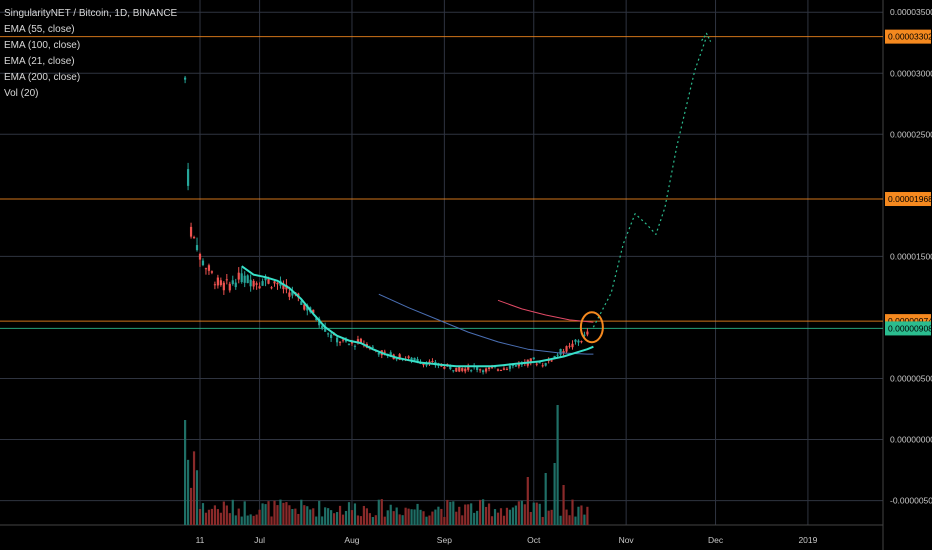 Image resolution: width=932 pixels, height=550 pixels. Describe the element at coordinates (911, 440) in the screenshot. I see `y-tick-label: 0.00000000` at that location.